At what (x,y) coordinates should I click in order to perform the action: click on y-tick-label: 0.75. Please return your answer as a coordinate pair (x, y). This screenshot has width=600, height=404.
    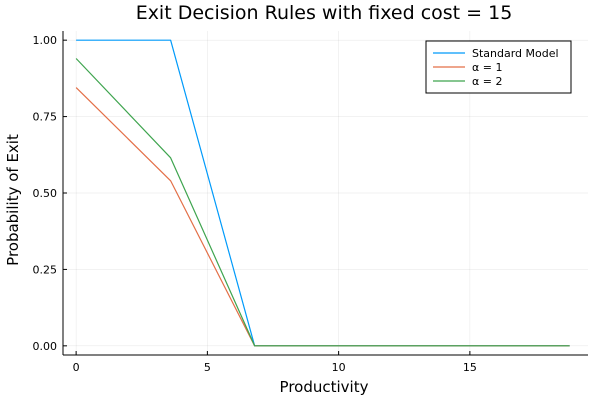
    Looking at the image, I should click on (45, 117).